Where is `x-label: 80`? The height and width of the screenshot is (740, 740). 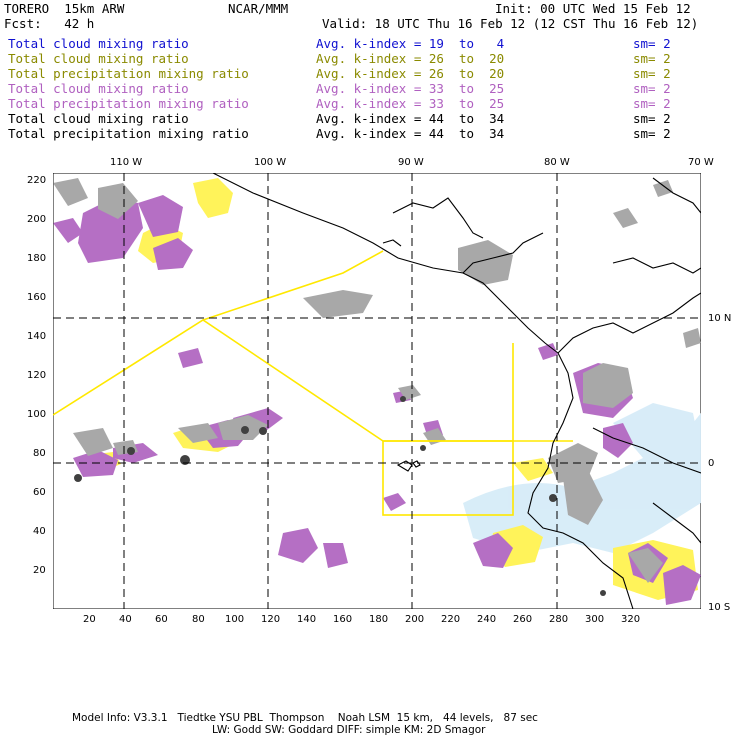
x-label: 80 is located at coordinates (198, 619).